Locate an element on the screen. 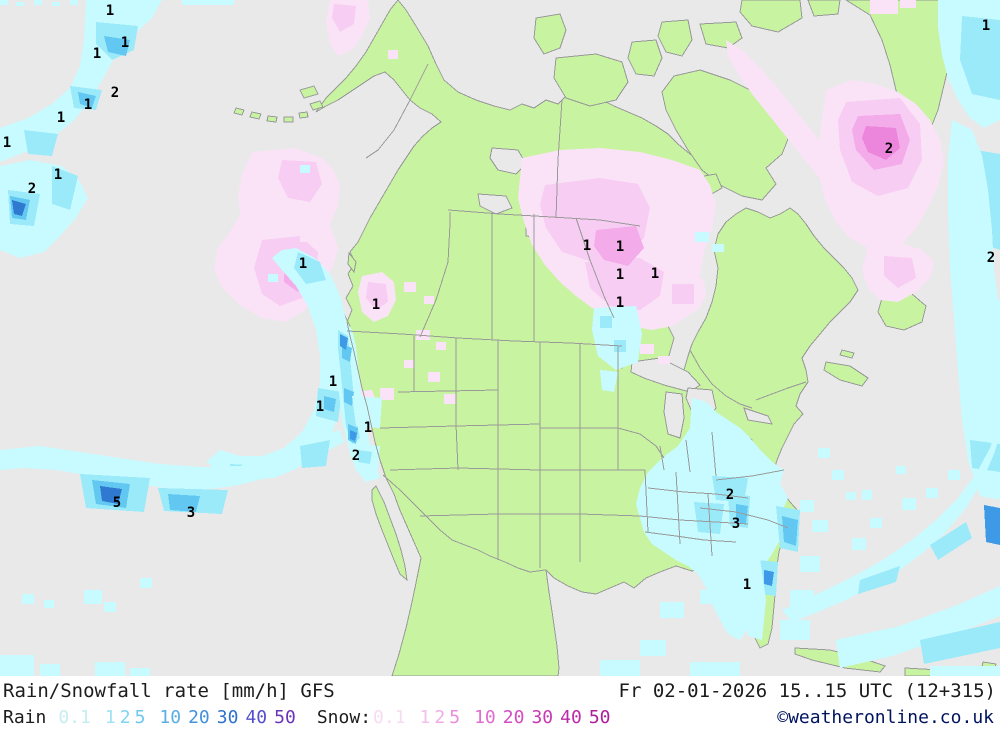 This screenshot has width=1000, height=733. rain-scale-value-5: 5 is located at coordinates (140, 717).